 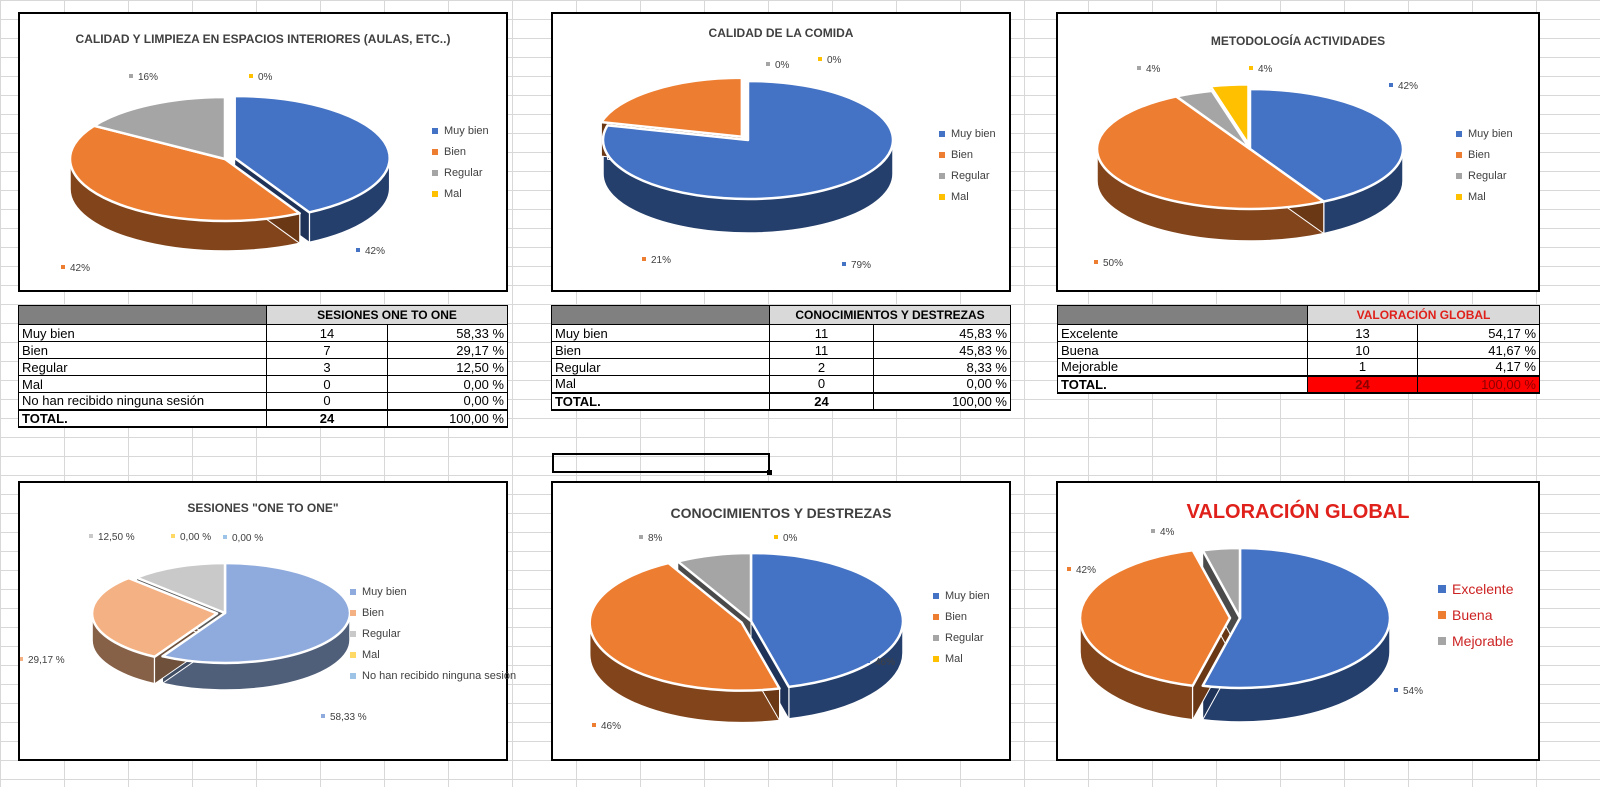 I want to click on legend-item: Regular, so click(x=433, y=633).